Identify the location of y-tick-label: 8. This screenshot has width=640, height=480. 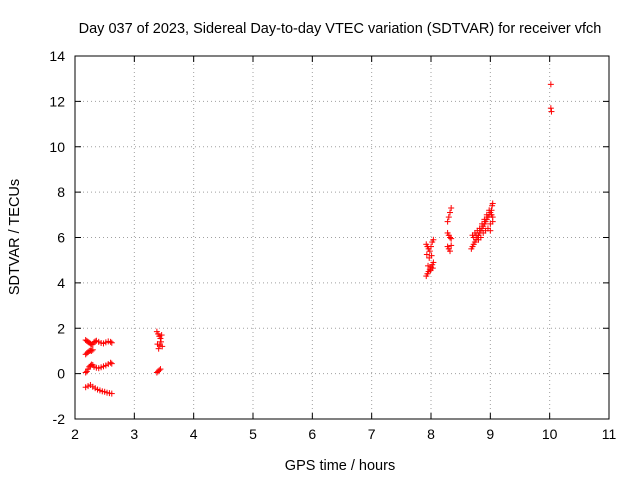
(61, 192).